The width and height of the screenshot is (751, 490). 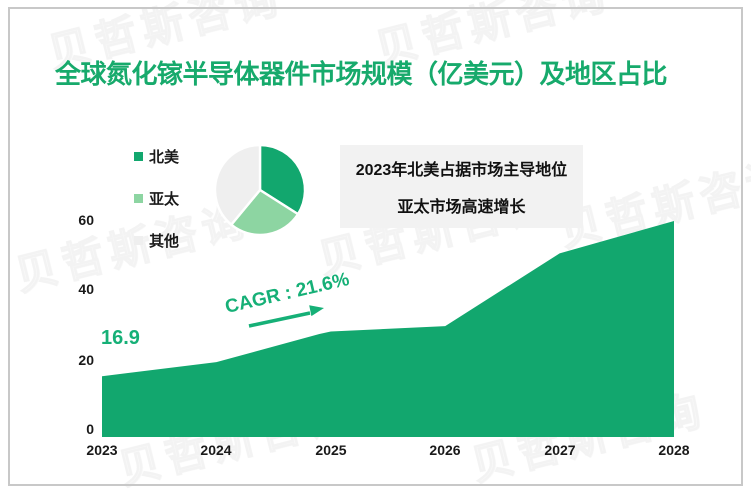 I want to click on x-axis-tick-2028: 2028, so click(x=674, y=450).